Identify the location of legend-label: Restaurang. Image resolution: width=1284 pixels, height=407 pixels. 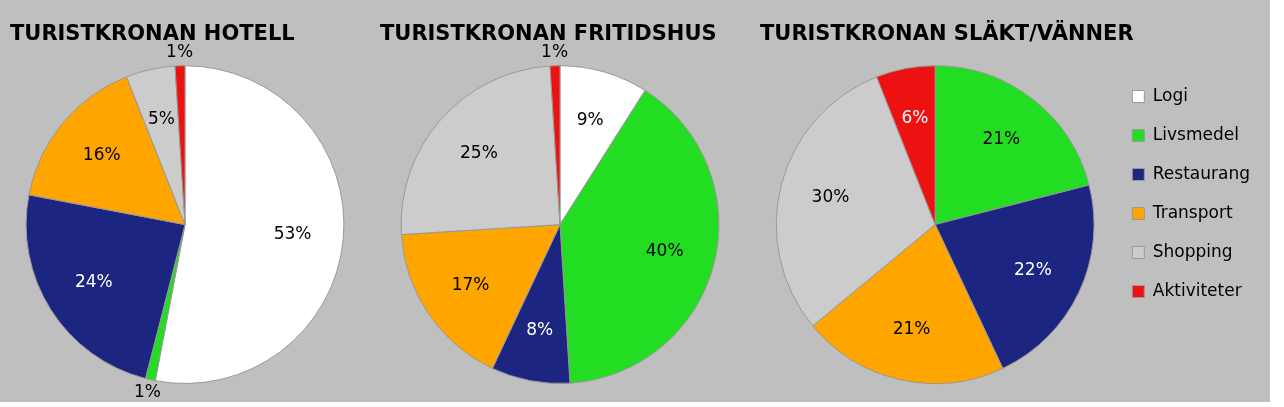
(1201, 172).